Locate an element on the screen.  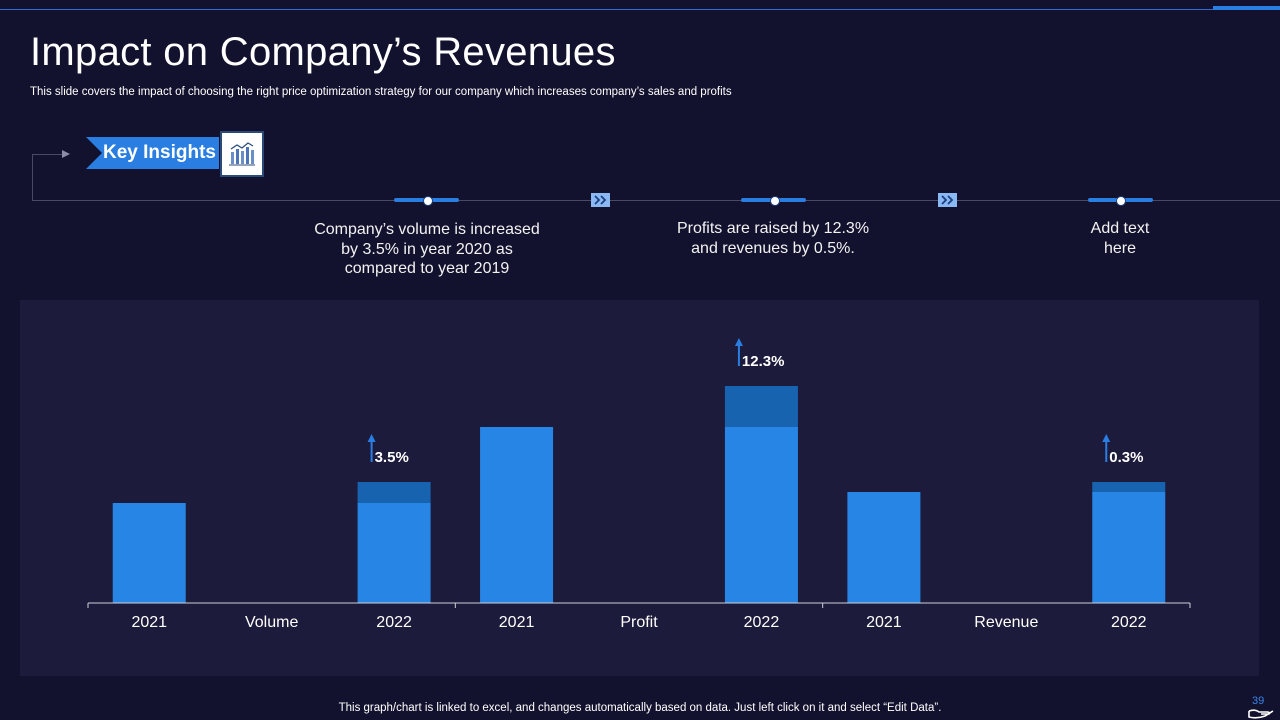
data-label: 12.3% is located at coordinates (763, 361).